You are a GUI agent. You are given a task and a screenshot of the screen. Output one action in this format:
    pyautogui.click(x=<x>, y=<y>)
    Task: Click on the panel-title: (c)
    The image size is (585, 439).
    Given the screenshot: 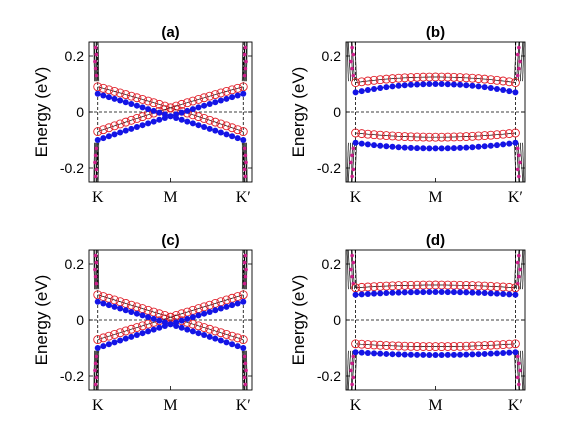 What is the action you would take?
    pyautogui.click(x=170, y=240)
    